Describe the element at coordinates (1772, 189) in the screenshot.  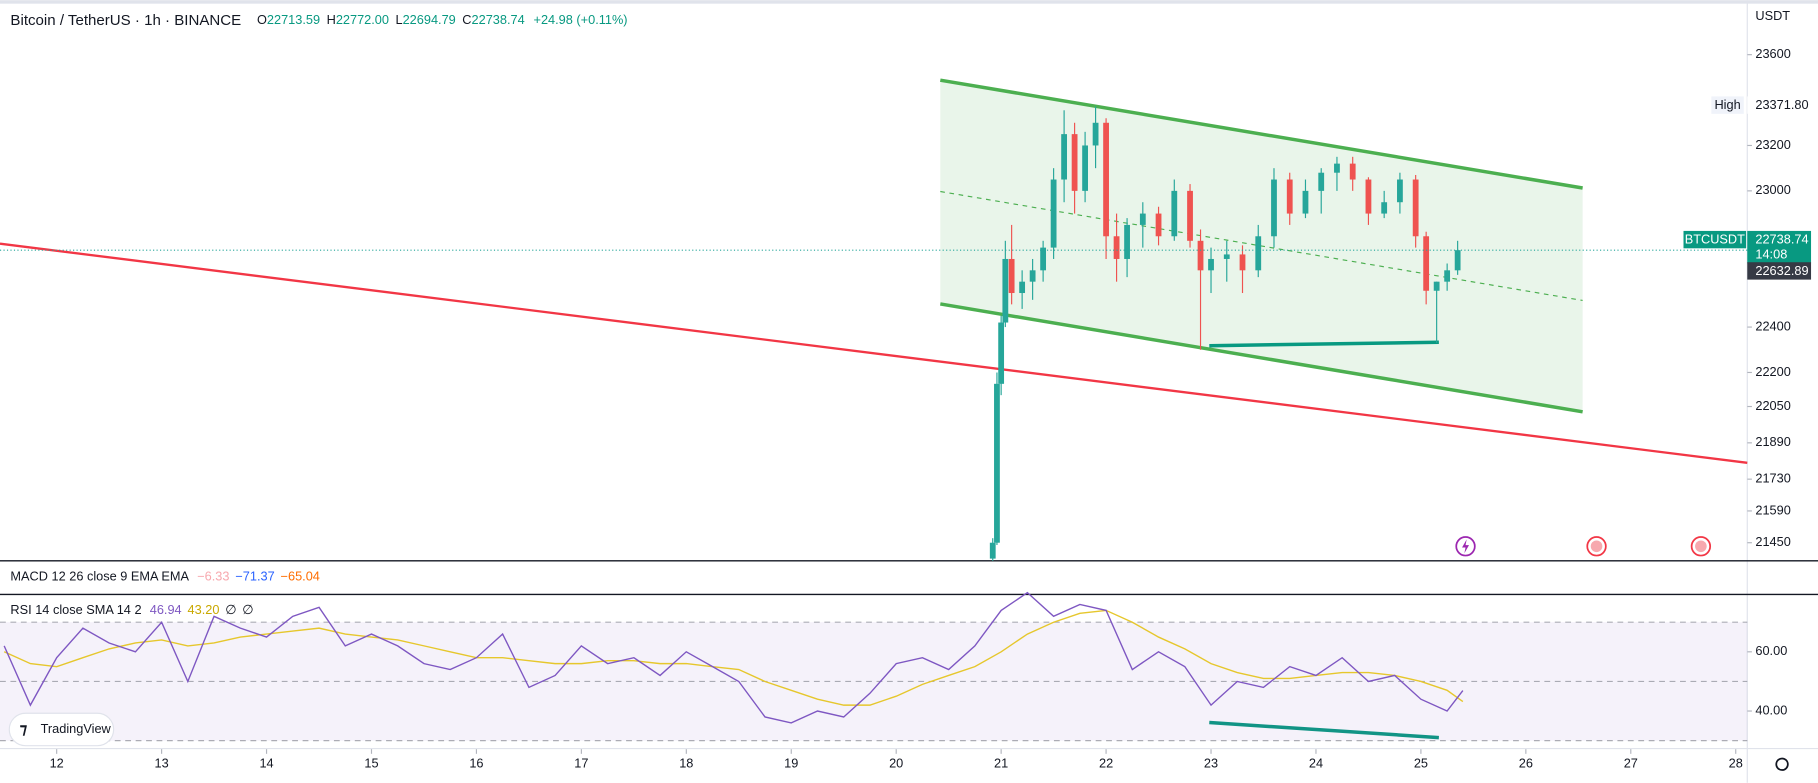
I see `y-tick-label: 23000` at that location.